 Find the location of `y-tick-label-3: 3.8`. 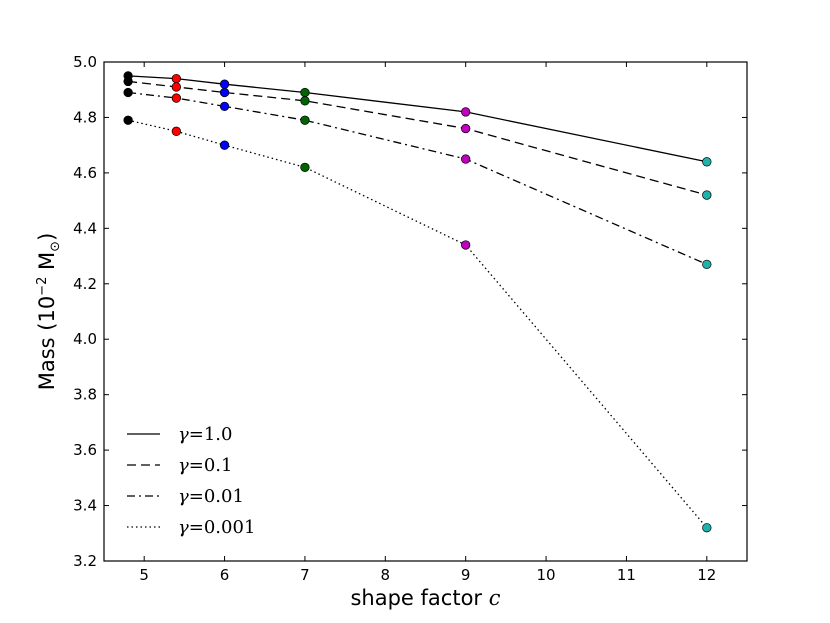

y-tick-label-3: 3.8 is located at coordinates (85, 395).